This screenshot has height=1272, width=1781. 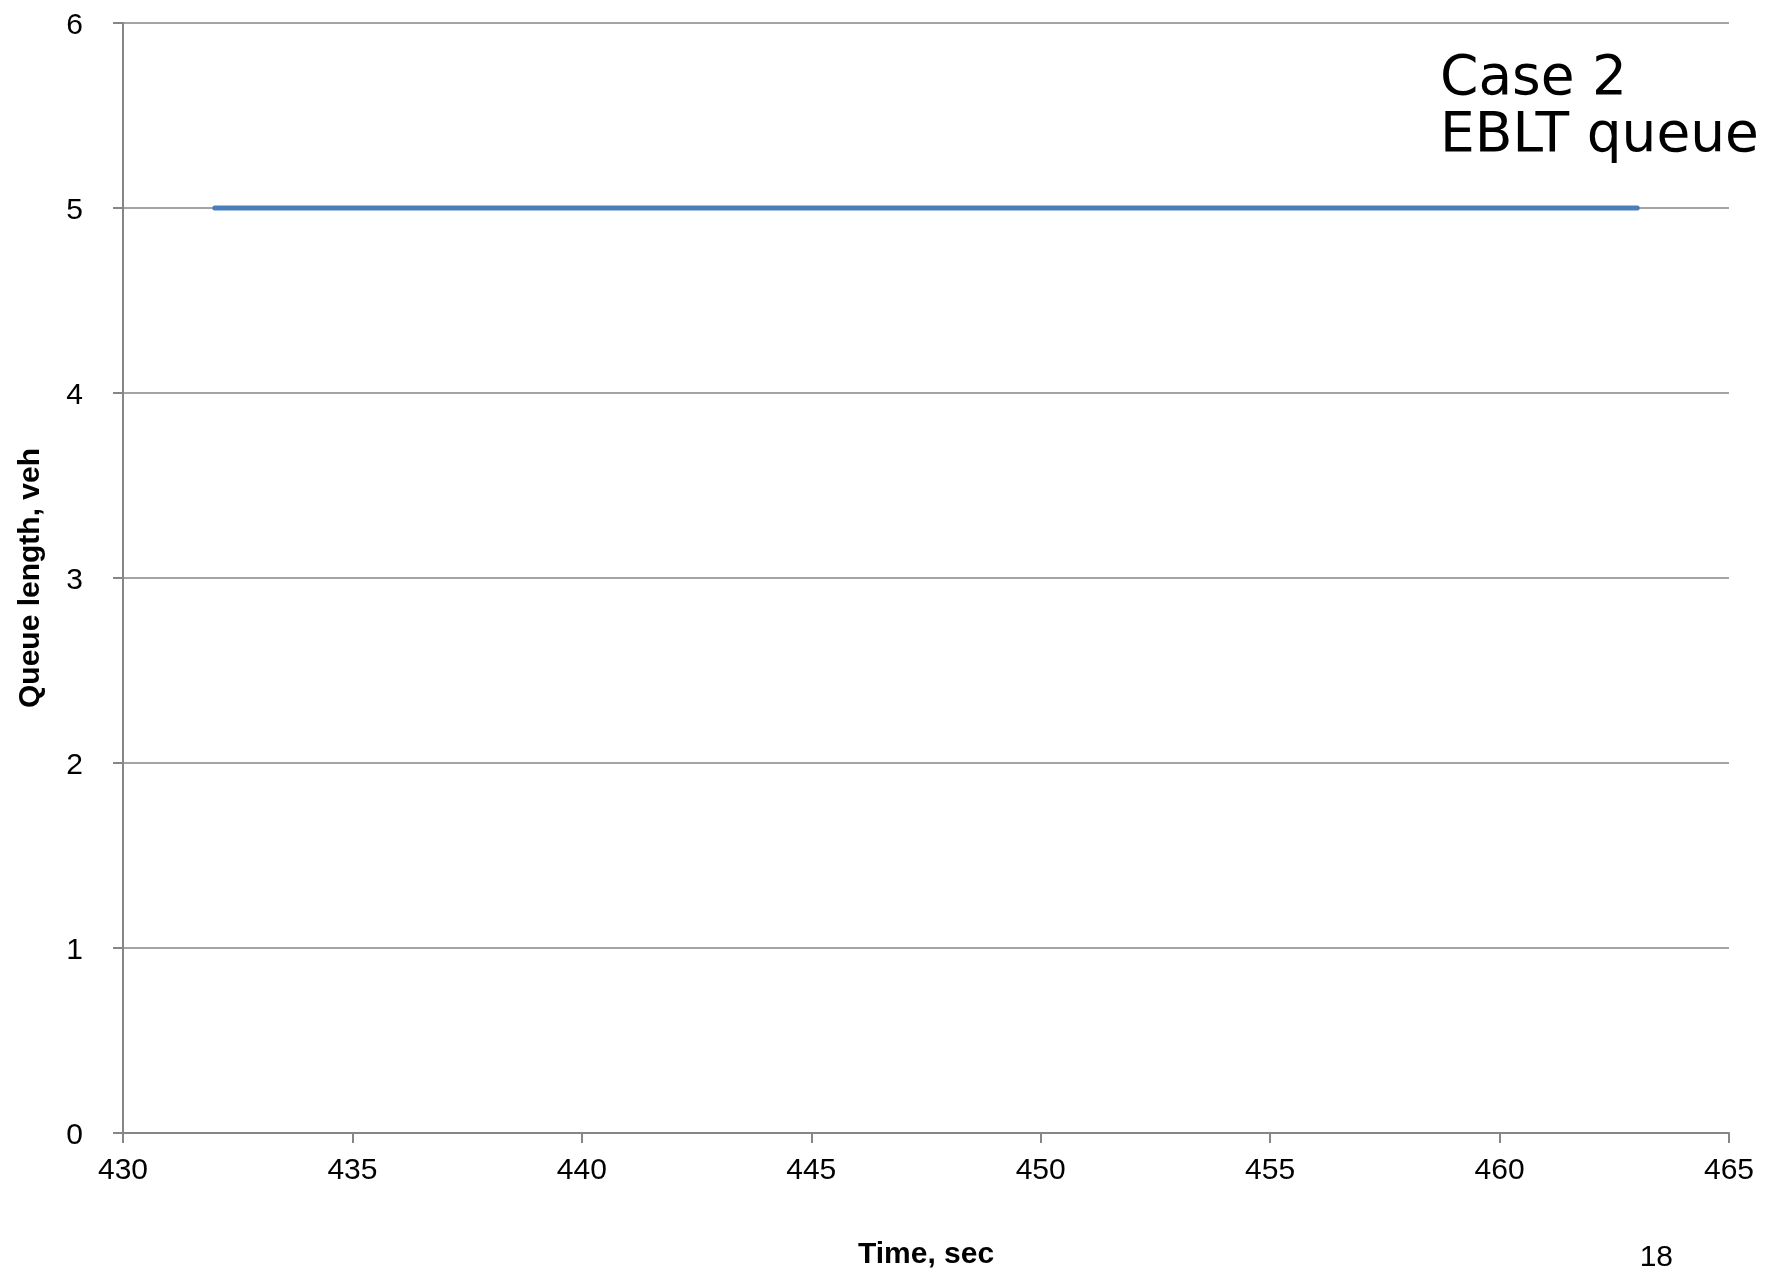 I want to click on x-tick-label: 460, so click(x=1499, y=1168).